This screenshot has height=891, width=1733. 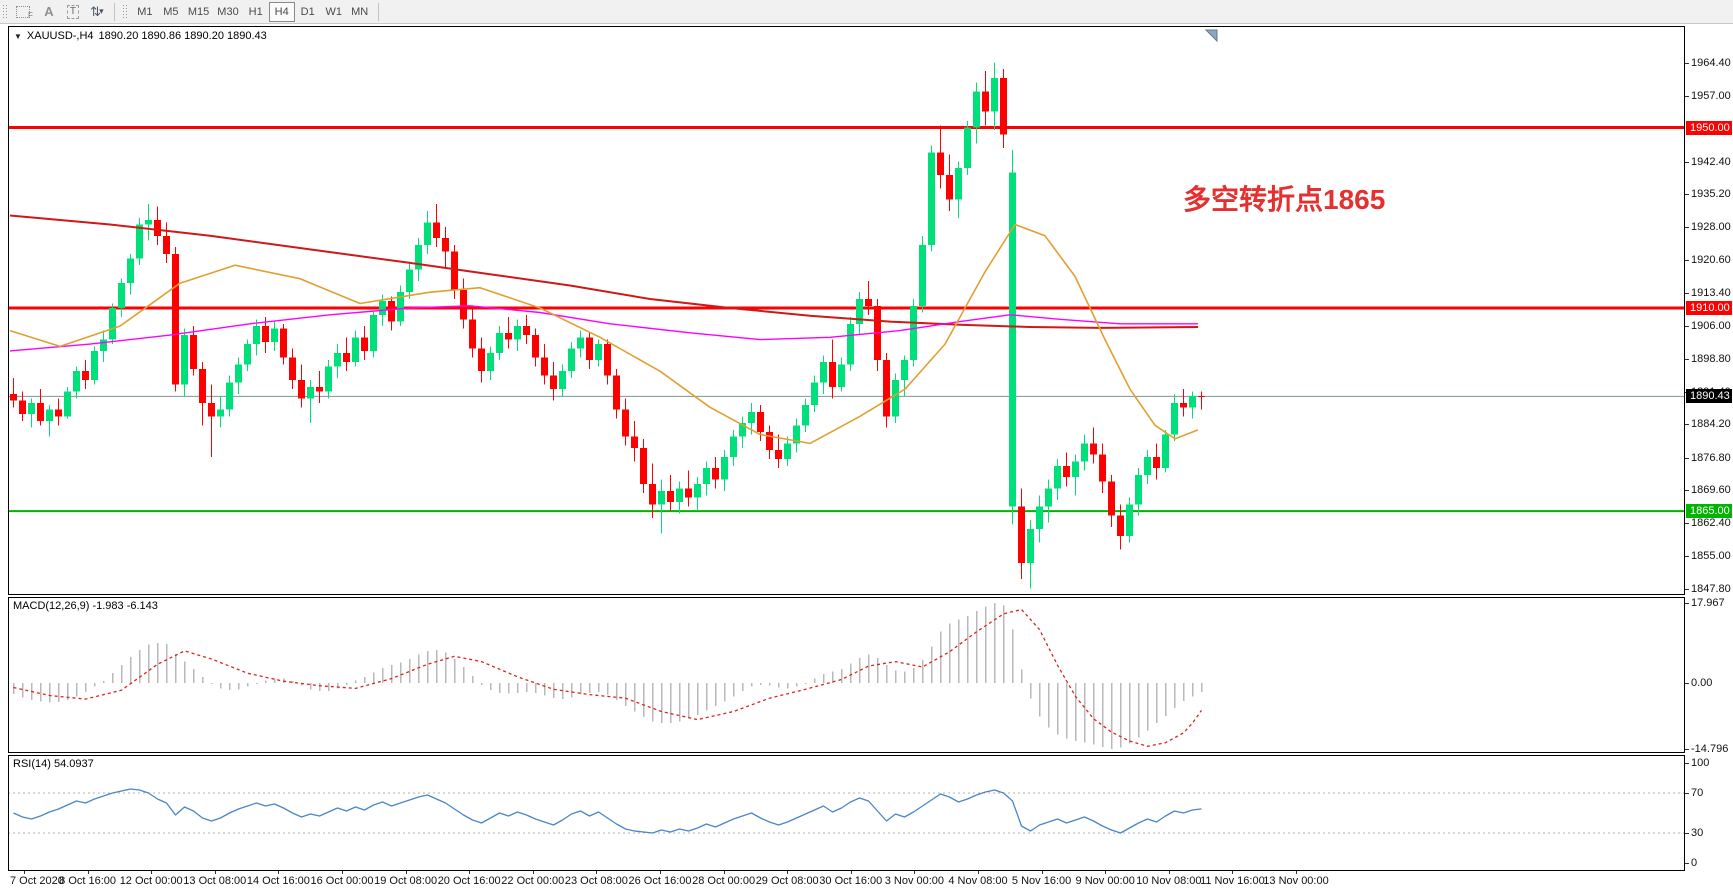 I want to click on timeframe-button-m5: M5, so click(x=171, y=11).